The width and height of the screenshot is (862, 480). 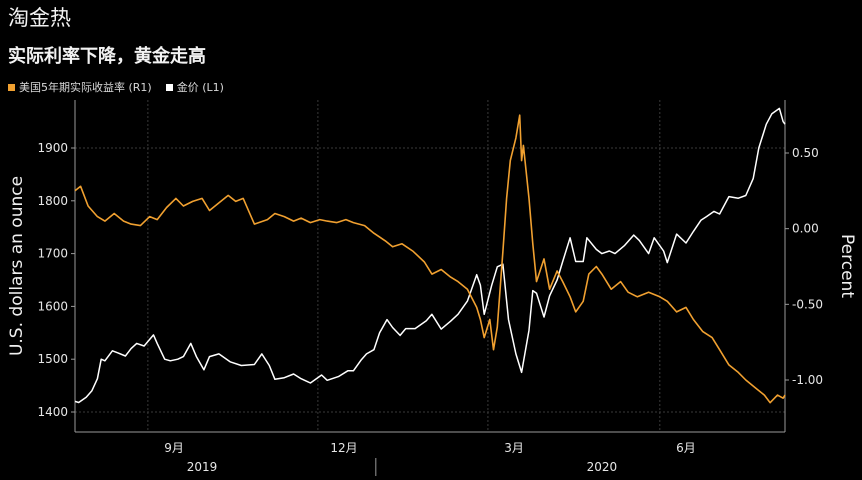 What do you see at coordinates (52, 254) in the screenshot?
I see `left-tick-label: 1700` at bounding box center [52, 254].